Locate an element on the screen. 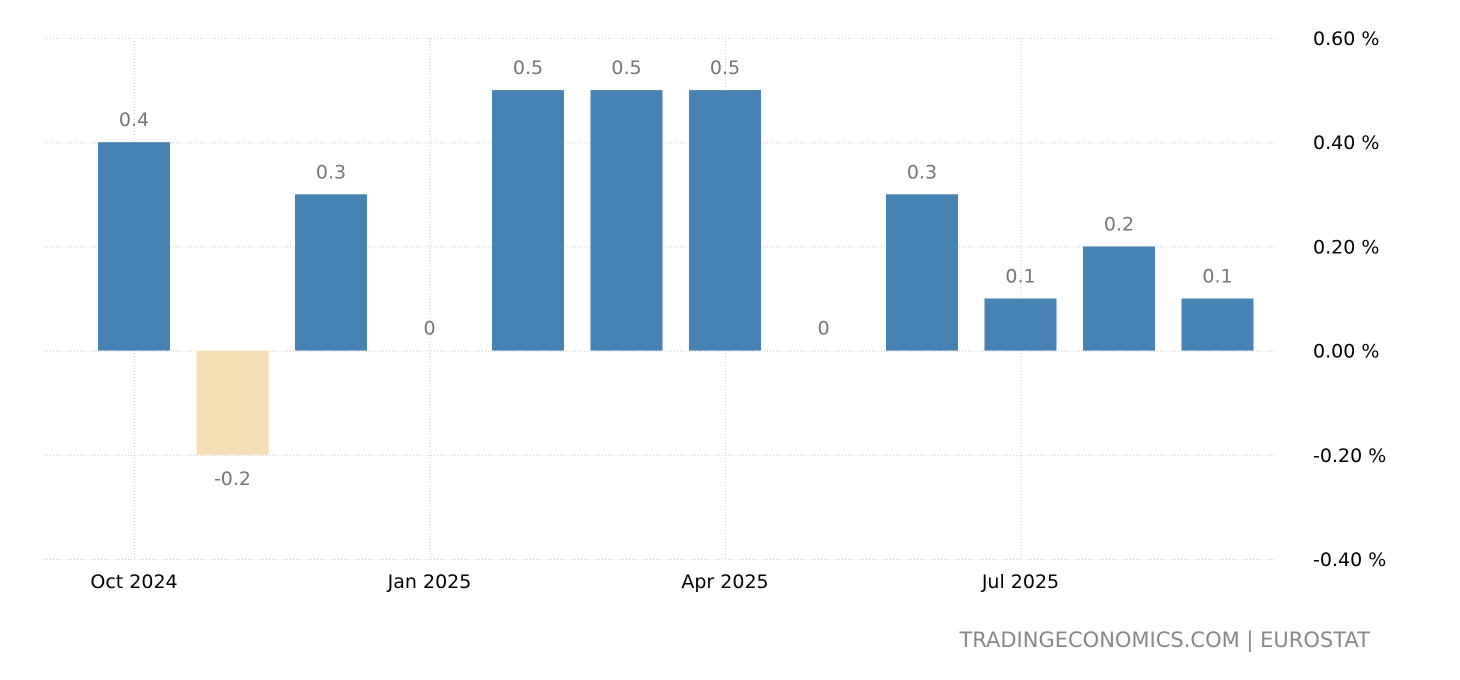 The image size is (1460, 680). data-label: 0.2 is located at coordinates (1119, 224).